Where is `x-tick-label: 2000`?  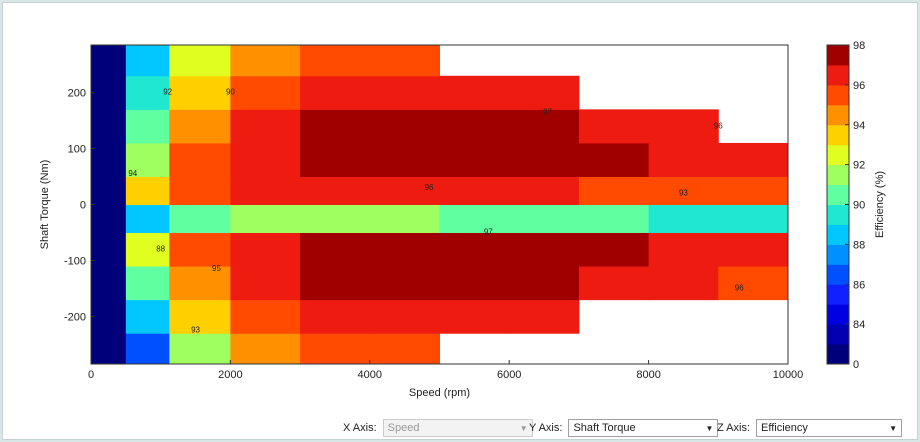 x-tick-label: 2000 is located at coordinates (230, 375).